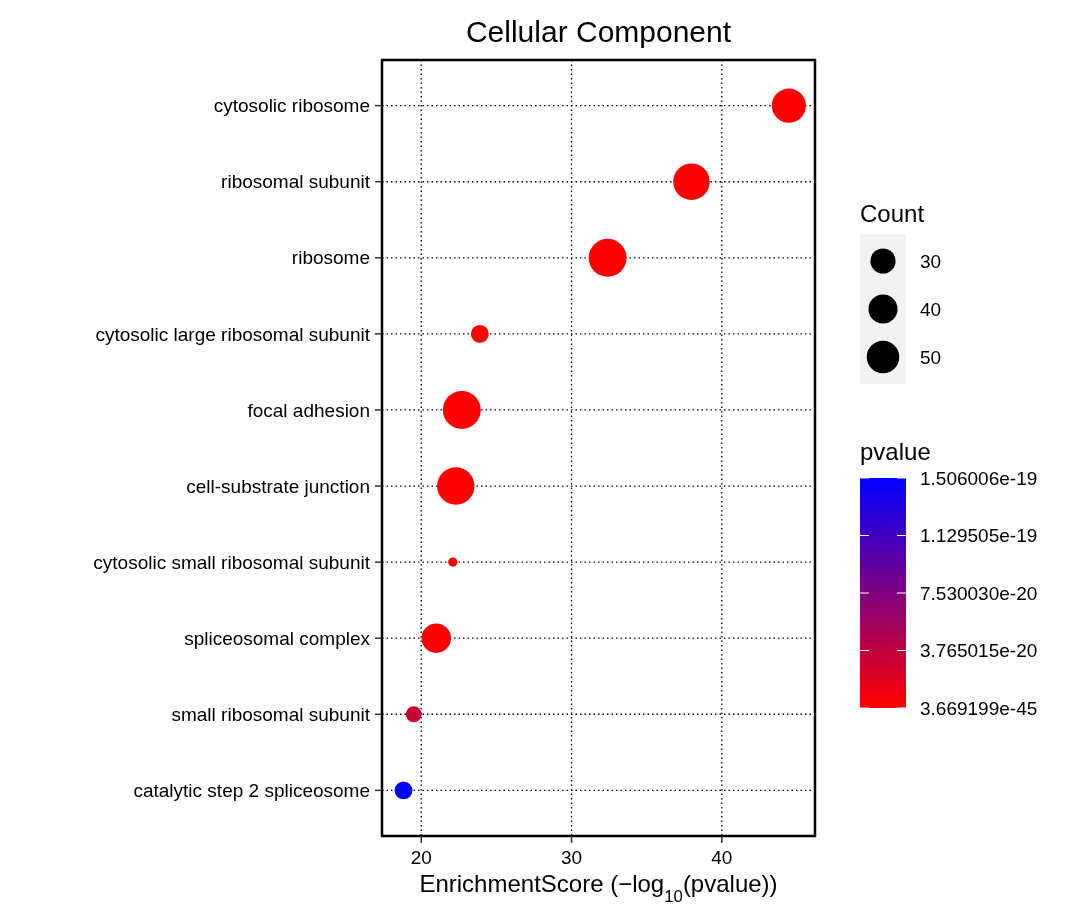 The image size is (1079, 911). What do you see at coordinates (571, 857) in the screenshot?
I see `x-tick-label: 30` at bounding box center [571, 857].